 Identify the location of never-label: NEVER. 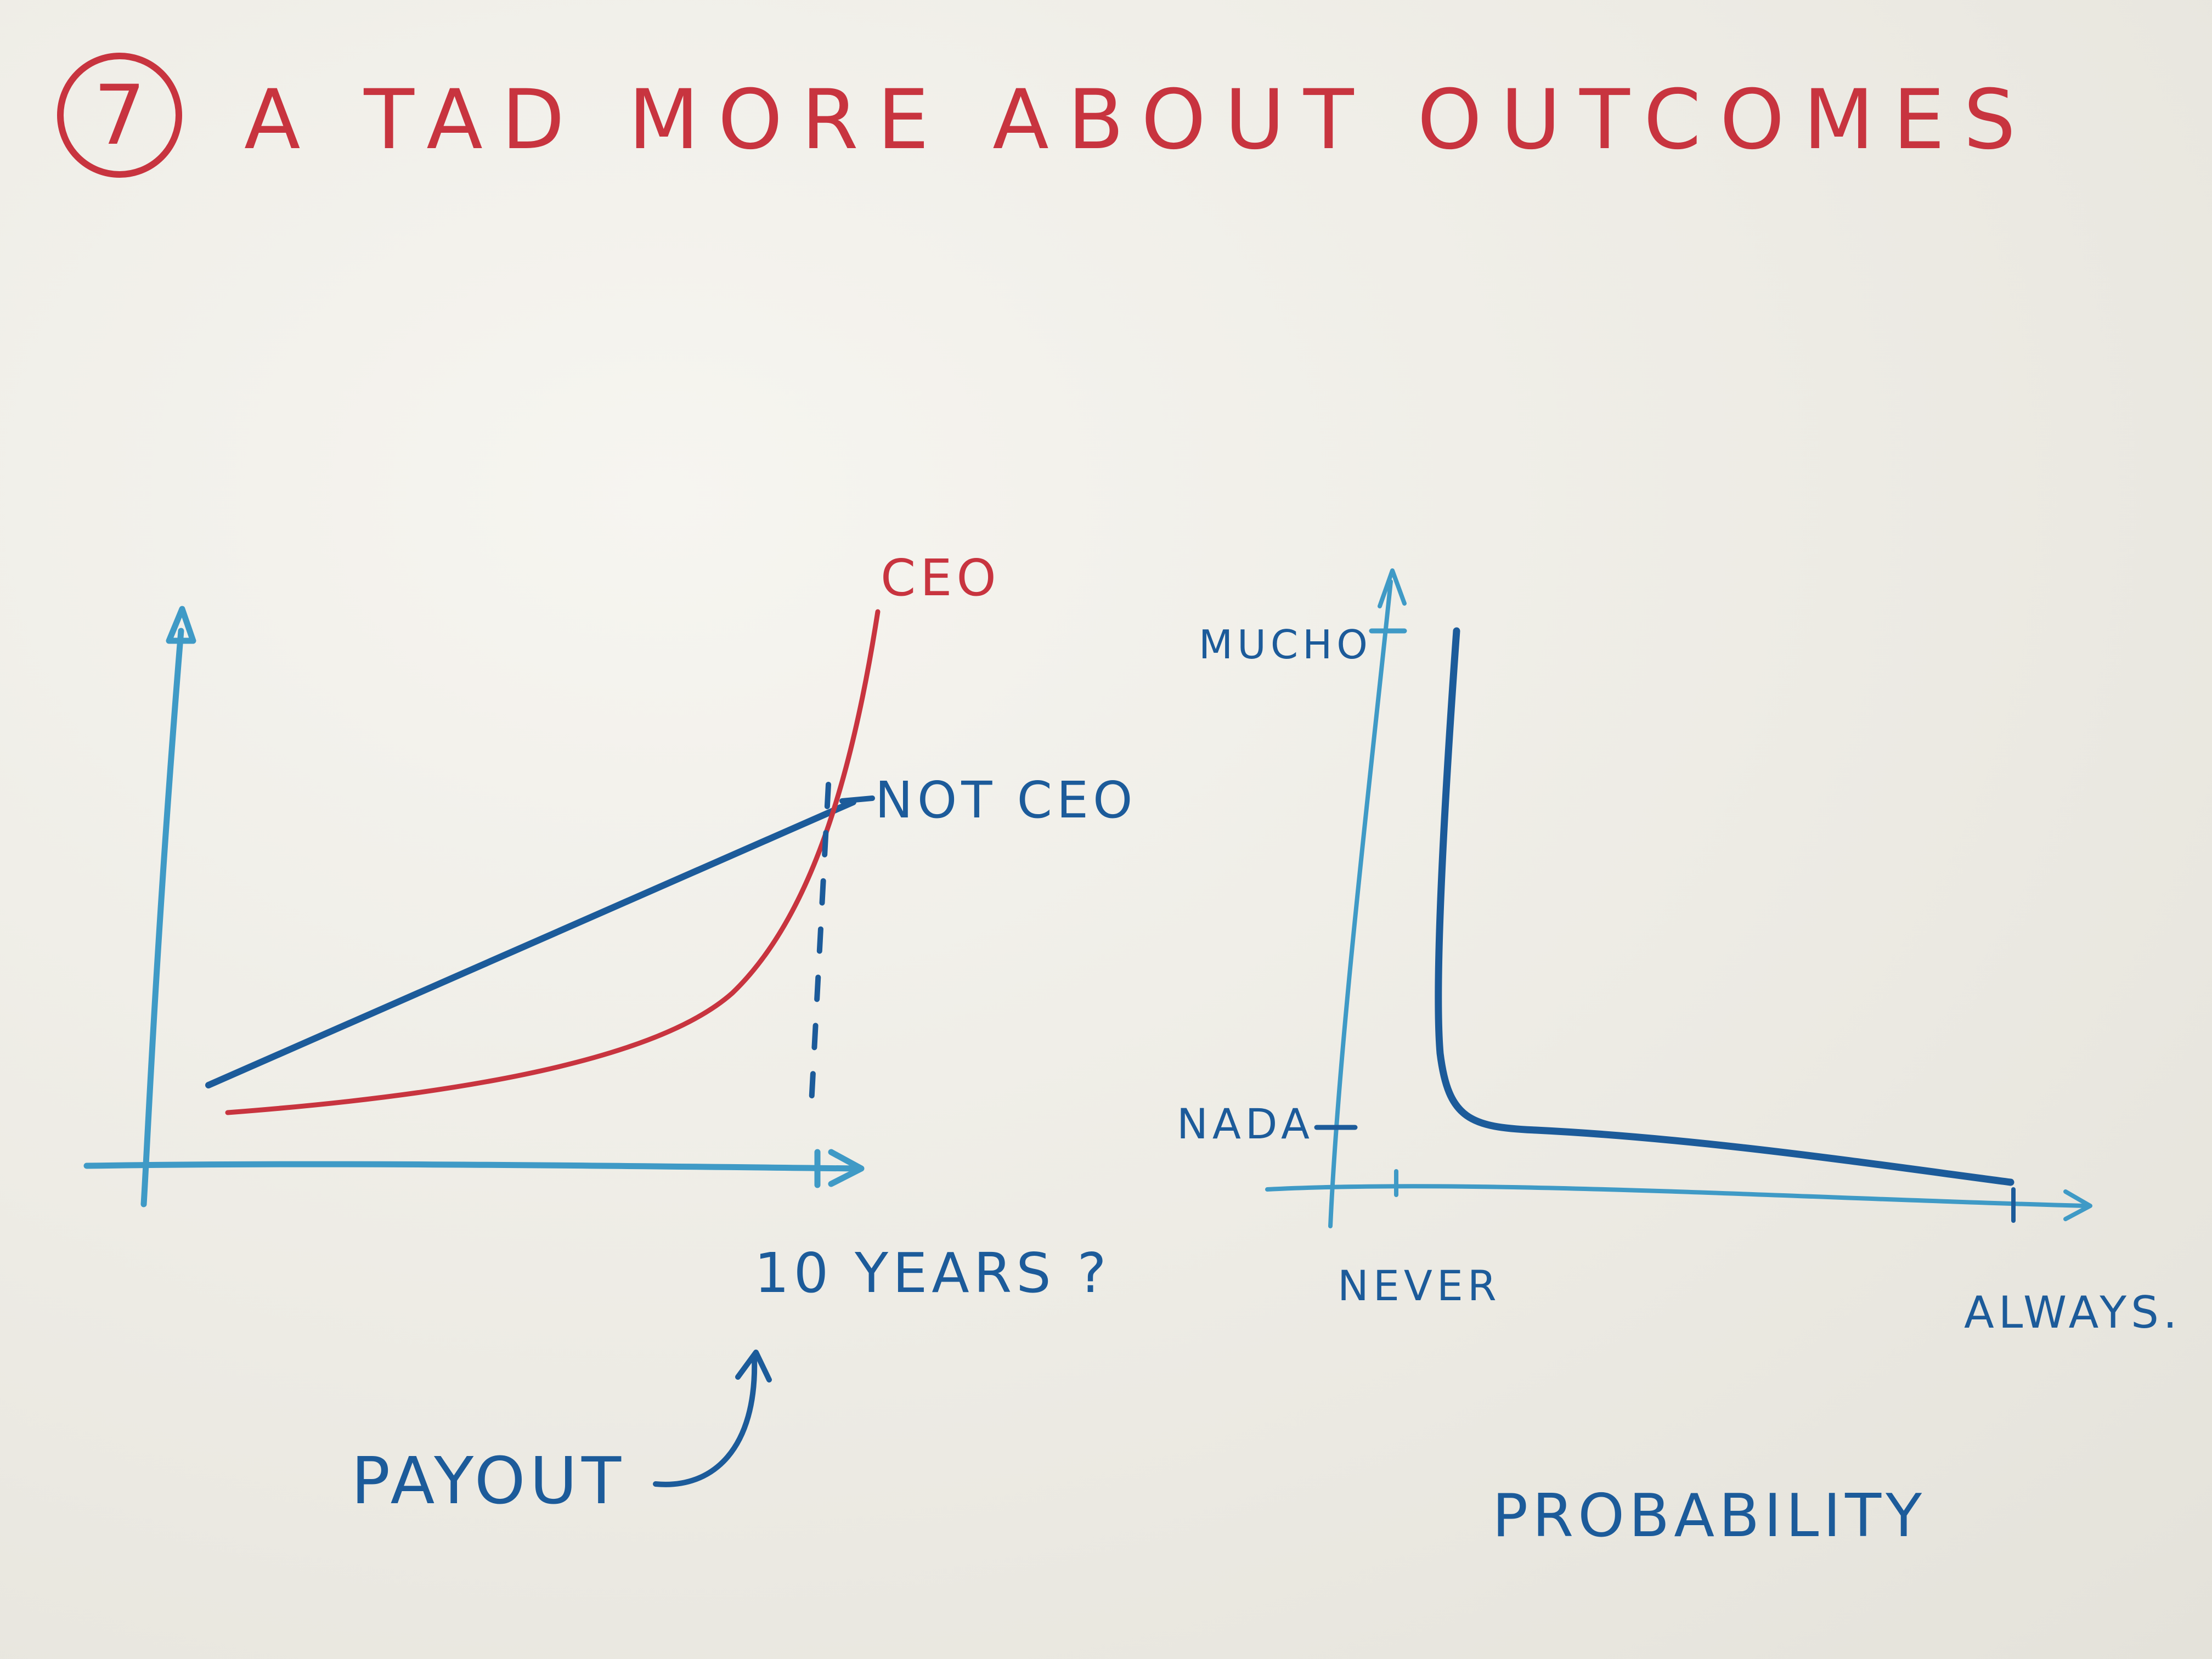
(1420, 1286).